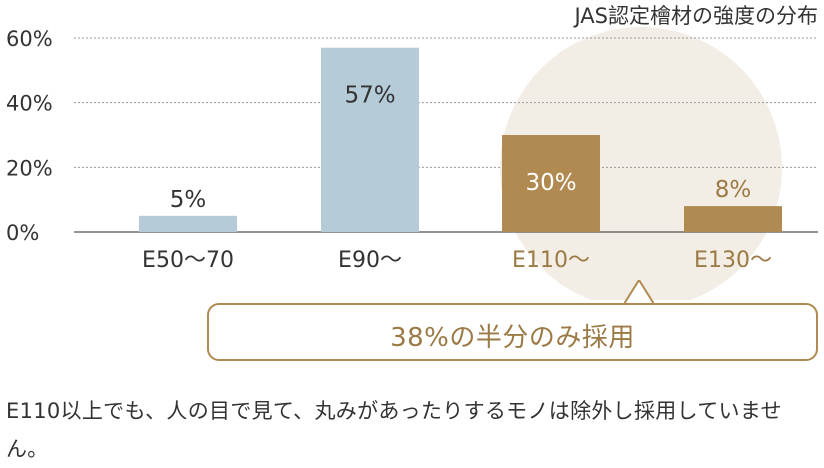  Describe the element at coordinates (512, 338) in the screenshot. I see `callout-text: 38%の半分のみ採用` at that location.